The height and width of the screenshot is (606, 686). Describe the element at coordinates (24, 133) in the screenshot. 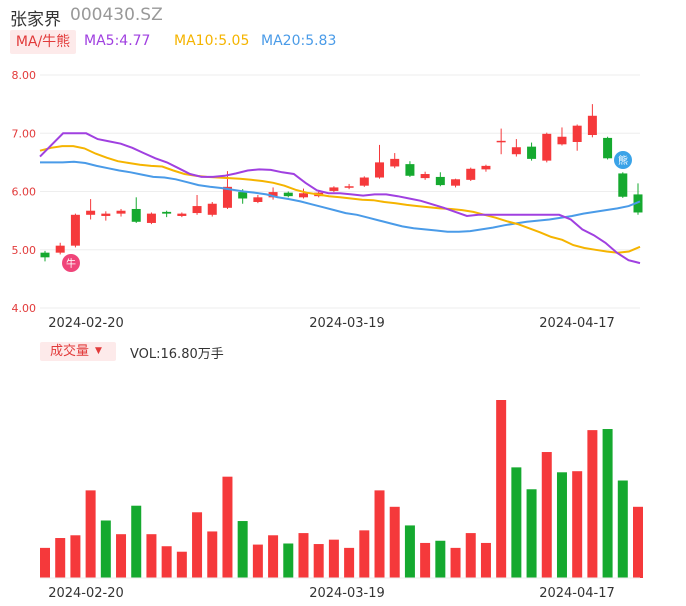

I see `y-tick-label: 7.00` at that location.